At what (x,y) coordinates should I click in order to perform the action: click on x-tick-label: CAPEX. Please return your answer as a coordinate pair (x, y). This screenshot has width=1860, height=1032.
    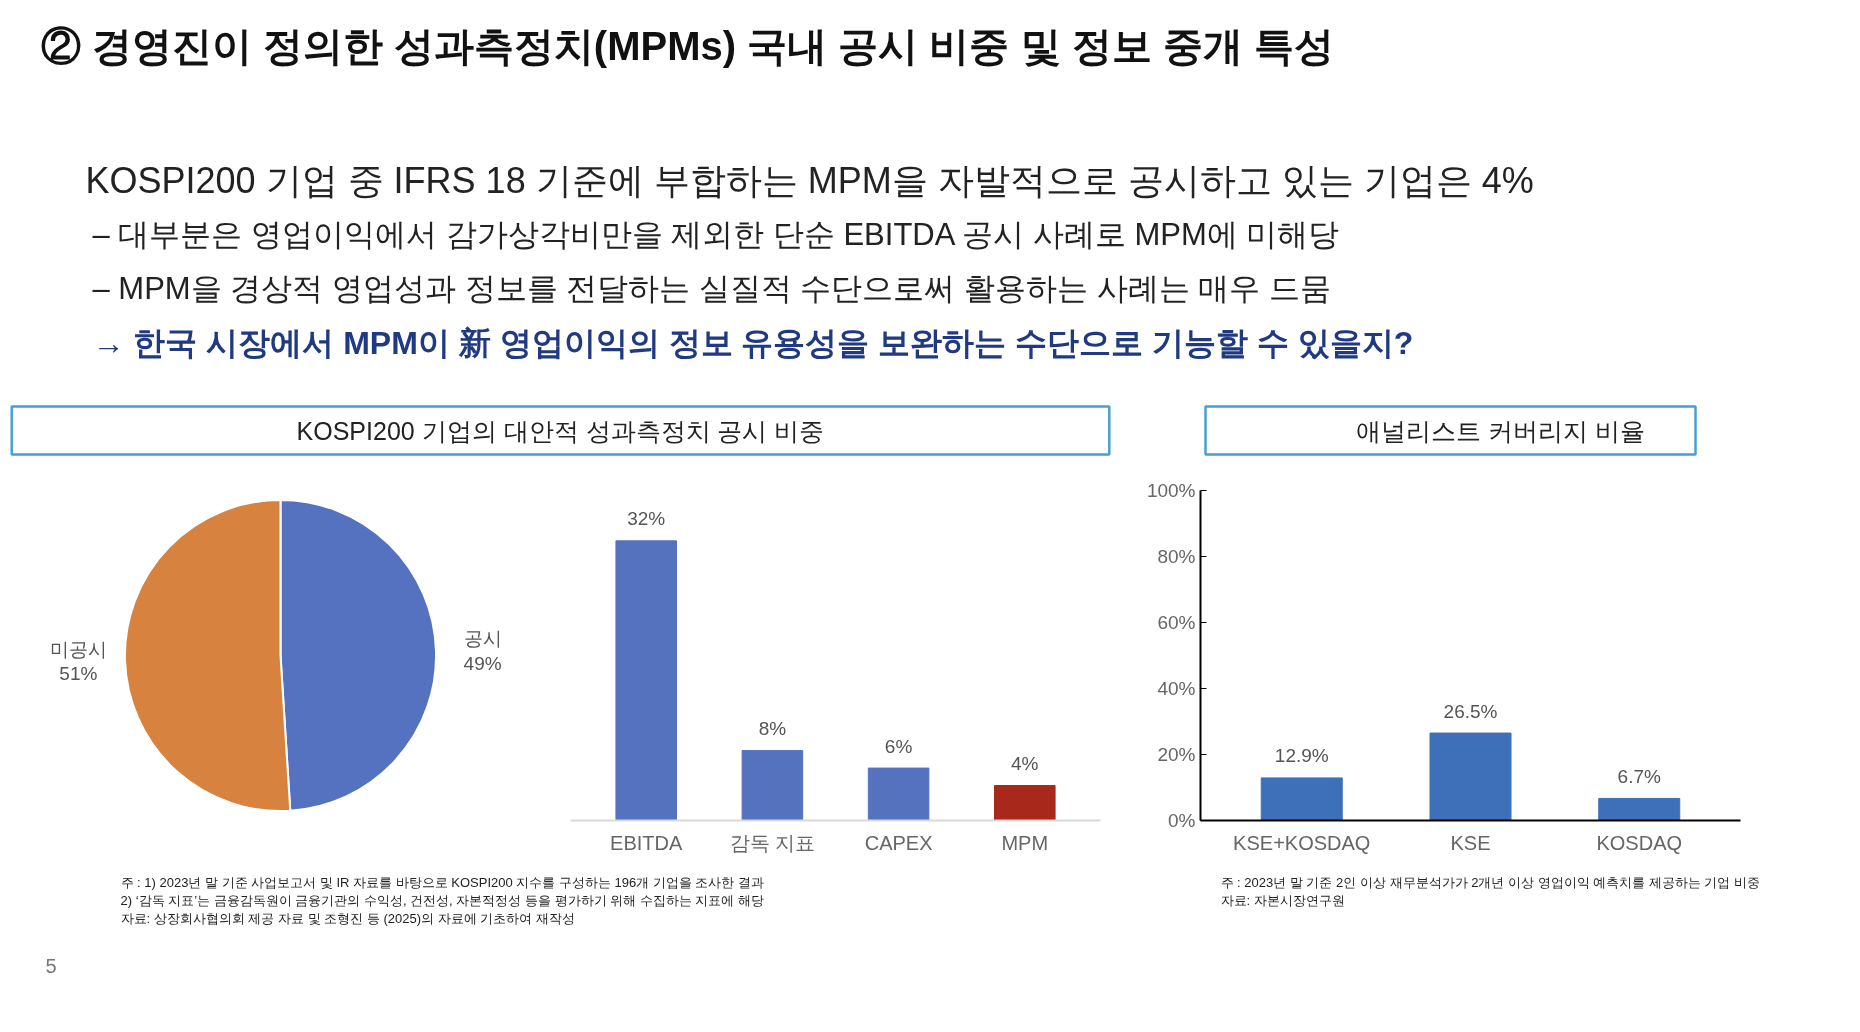
    Looking at the image, I should click on (898, 842).